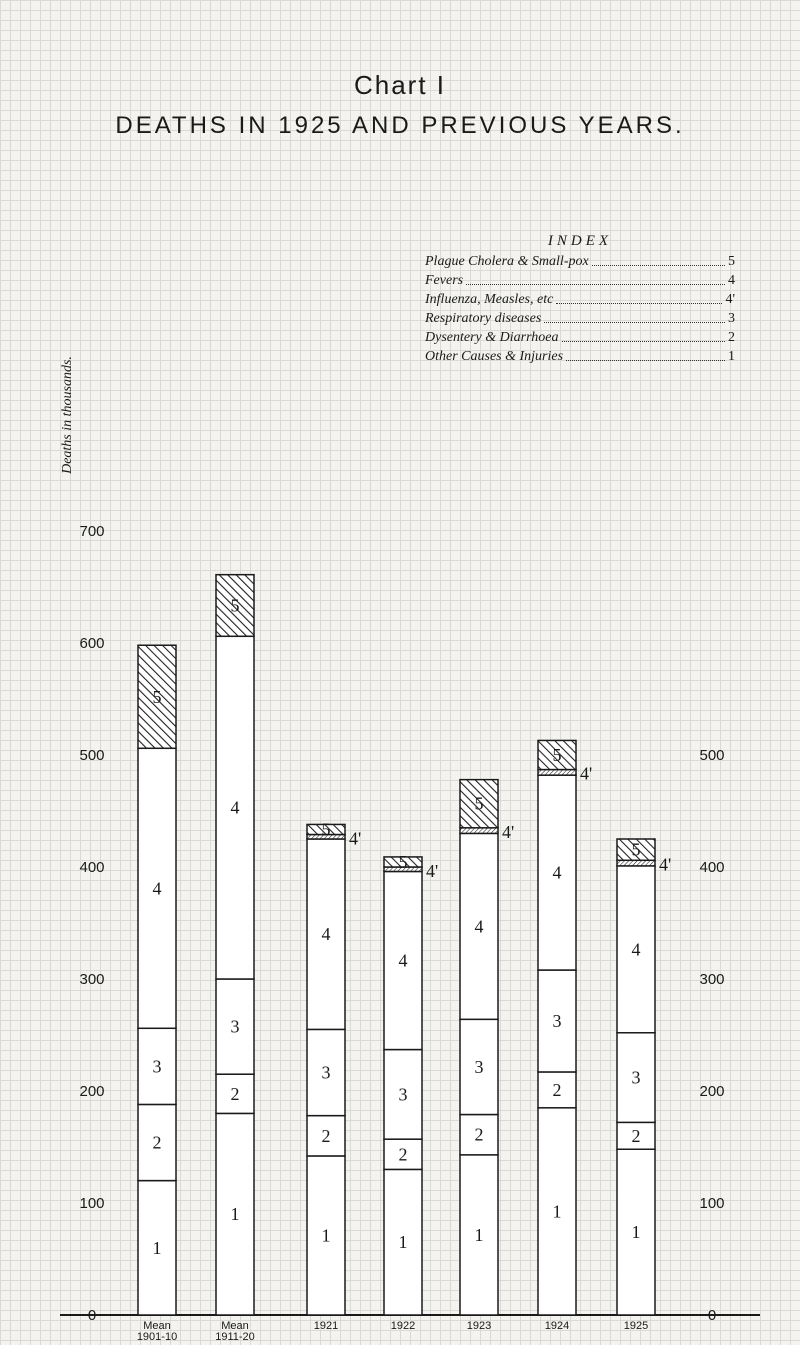  I want to click on x-tick-label: 1922, so click(403, 1326).